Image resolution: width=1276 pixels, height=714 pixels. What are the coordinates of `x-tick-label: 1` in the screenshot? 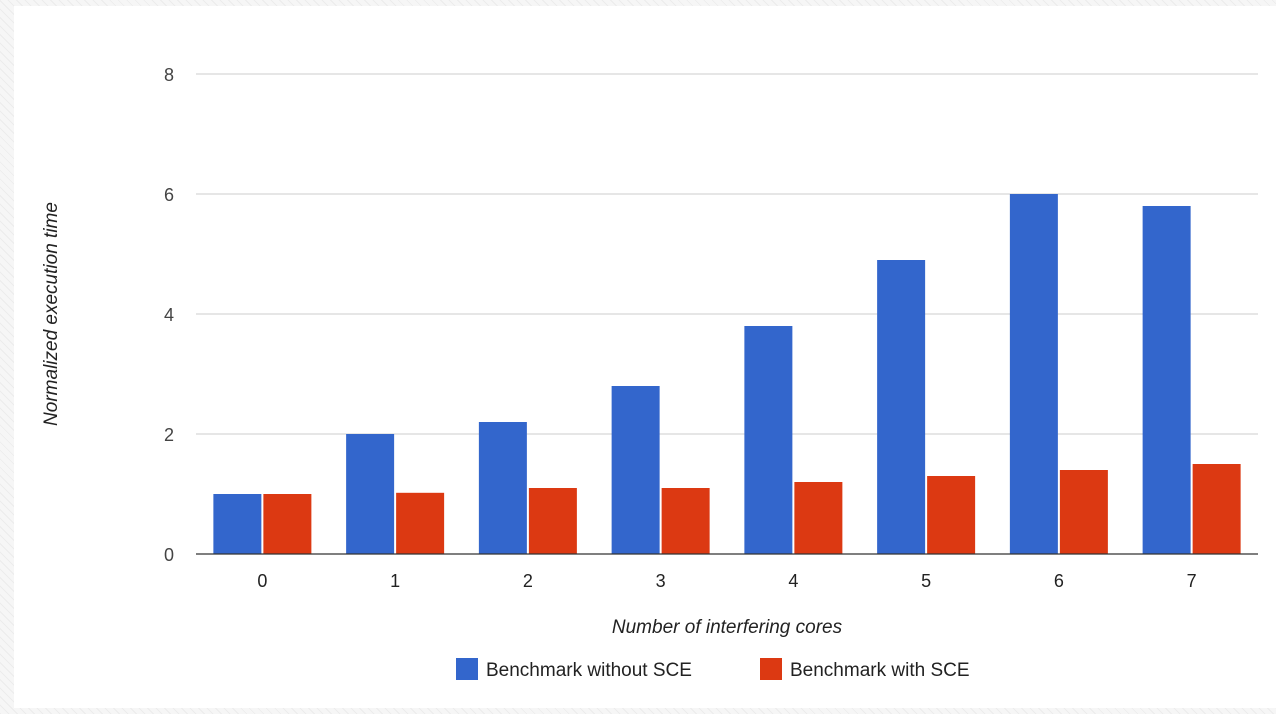 It's located at (395, 581).